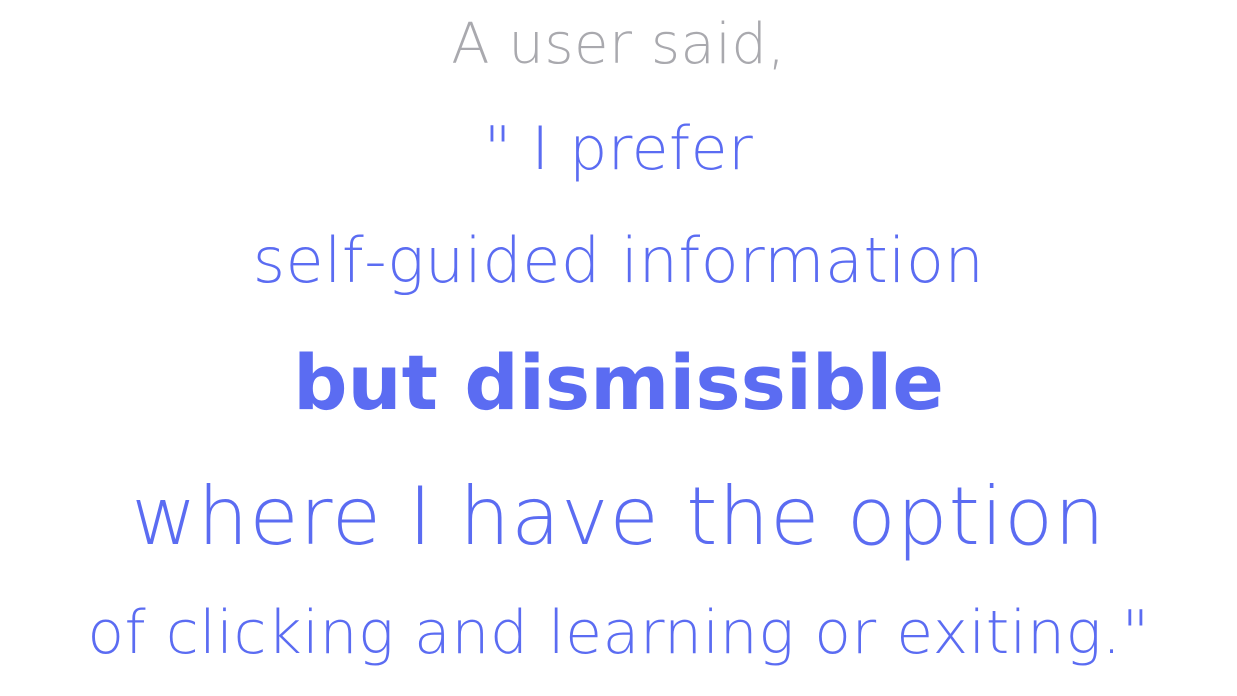 The width and height of the screenshot is (1237, 696). I want to click on quote-line-2: self-guided information, so click(618, 260).